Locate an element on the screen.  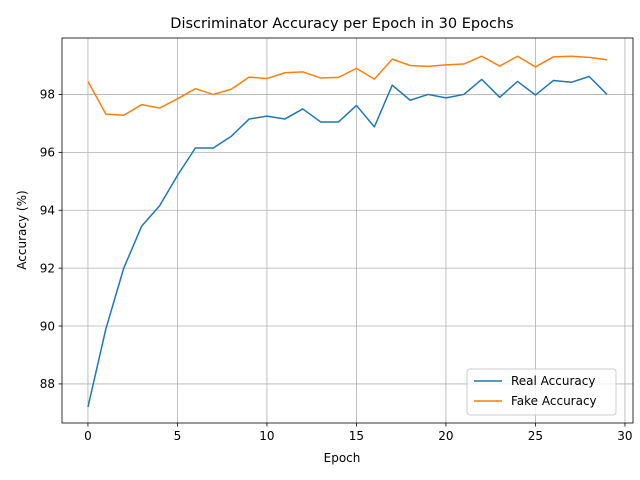
legend: Real Accuracy Fake Accuracy is located at coordinates (541, 392).